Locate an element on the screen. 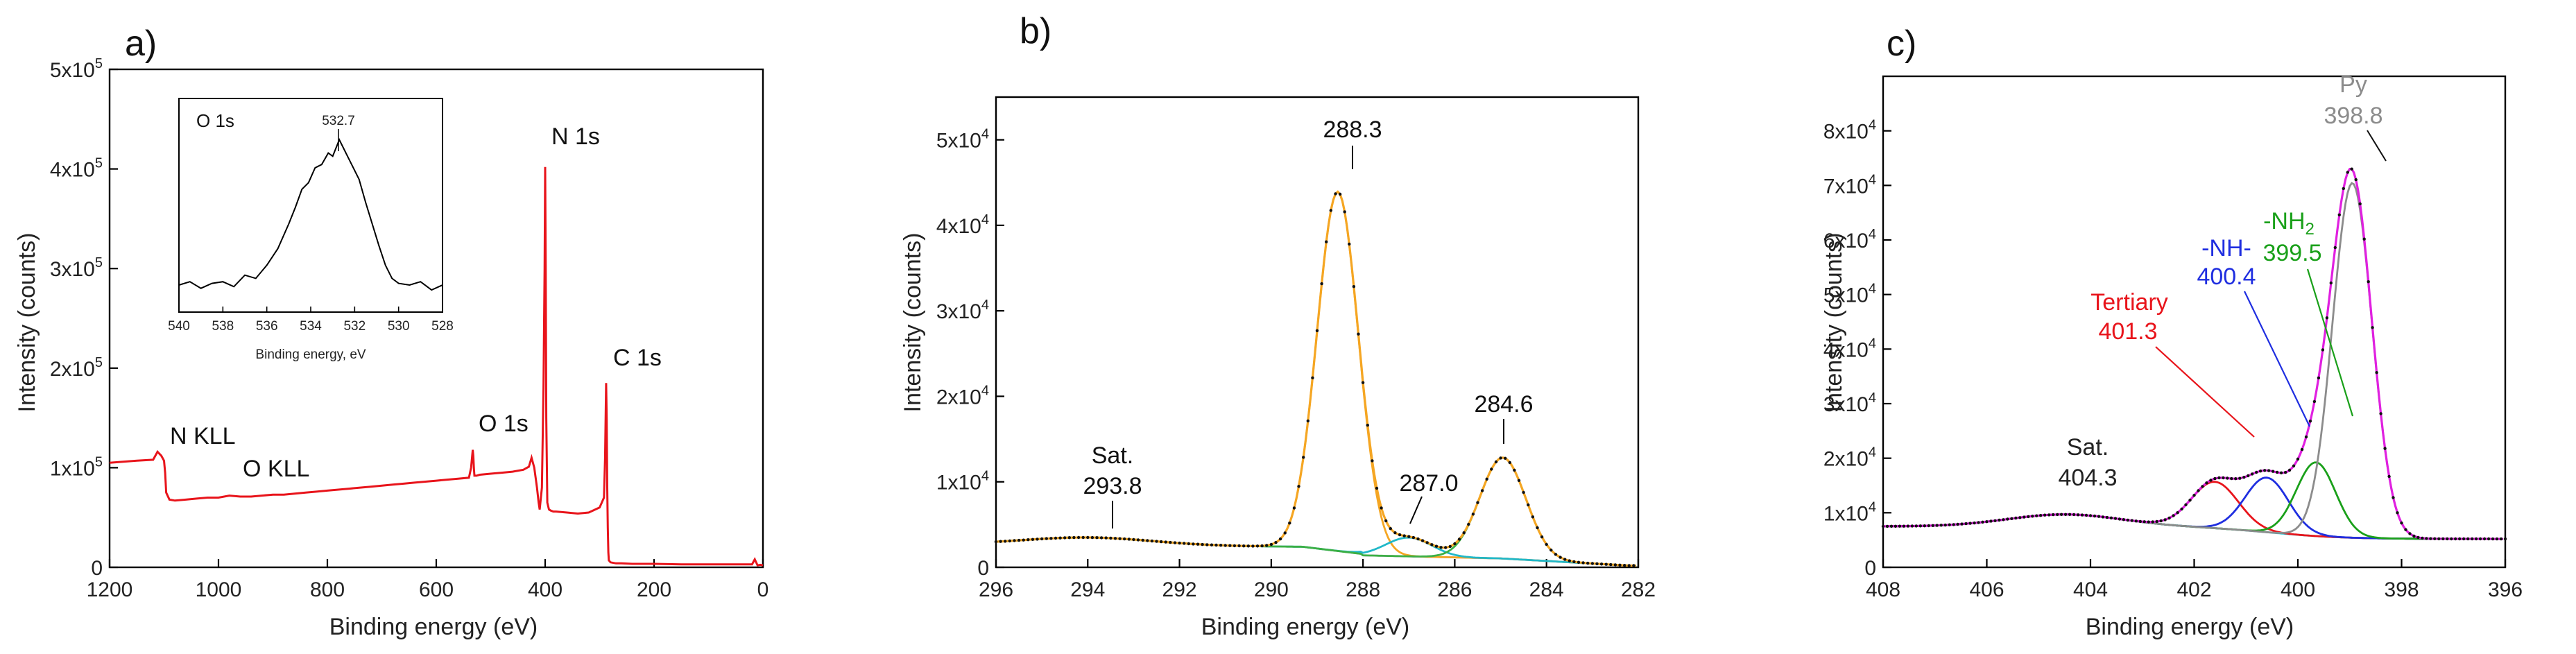  panel-b-x-tick-label: 282 is located at coordinates (1638, 589).